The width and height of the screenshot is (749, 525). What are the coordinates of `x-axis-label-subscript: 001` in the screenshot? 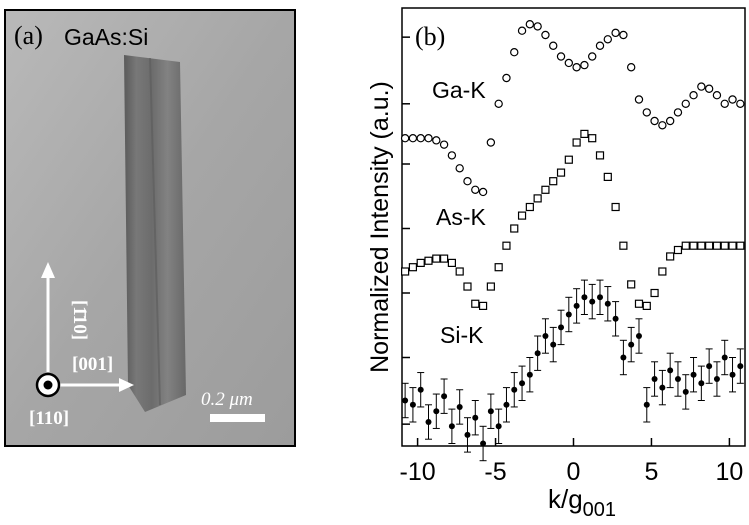 It's located at (599, 510).